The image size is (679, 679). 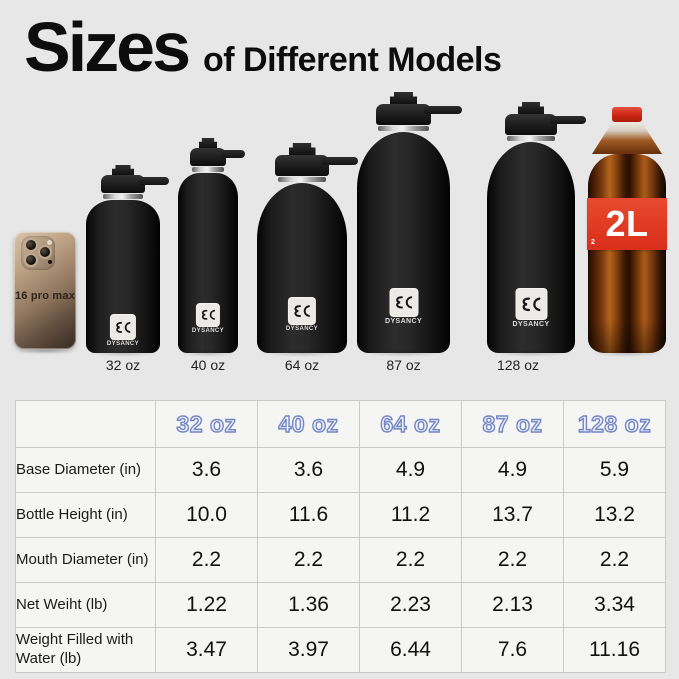 I want to click on spec-cell: 7.6, so click(x=512, y=650).